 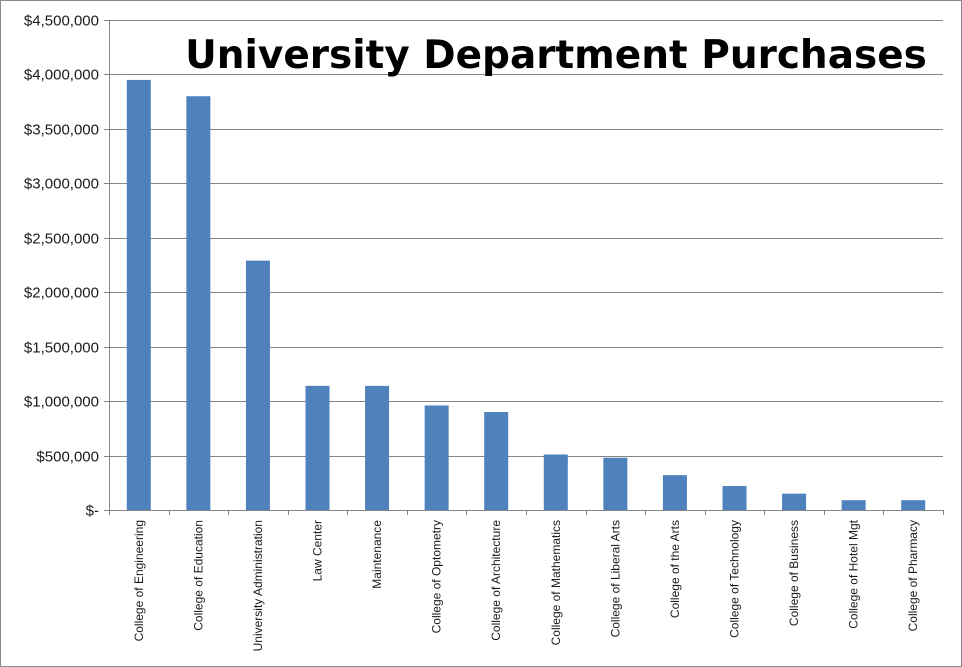 I want to click on x-tick-label: Maintenance, so click(x=377, y=554).